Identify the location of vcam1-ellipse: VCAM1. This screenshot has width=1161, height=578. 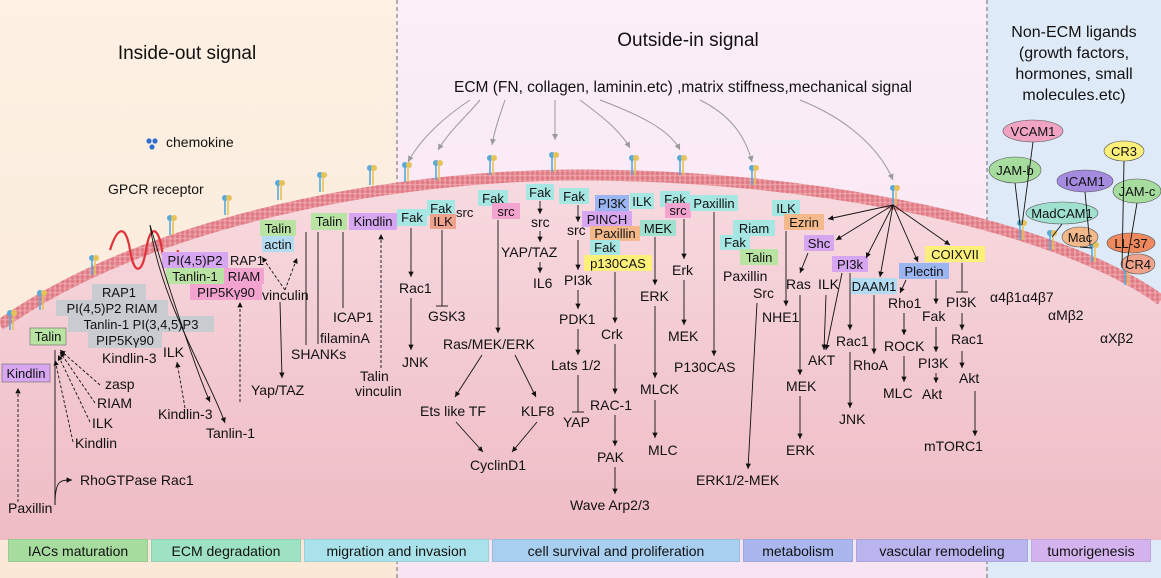
(1033, 131).